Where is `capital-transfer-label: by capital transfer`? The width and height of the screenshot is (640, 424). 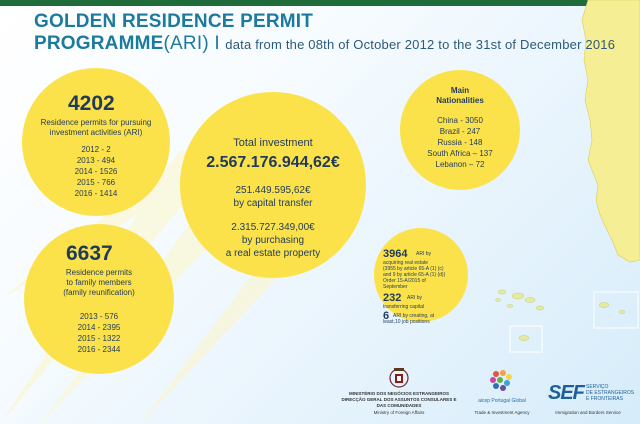
capital-transfer-label: by capital transfer is located at coordinates (273, 203).